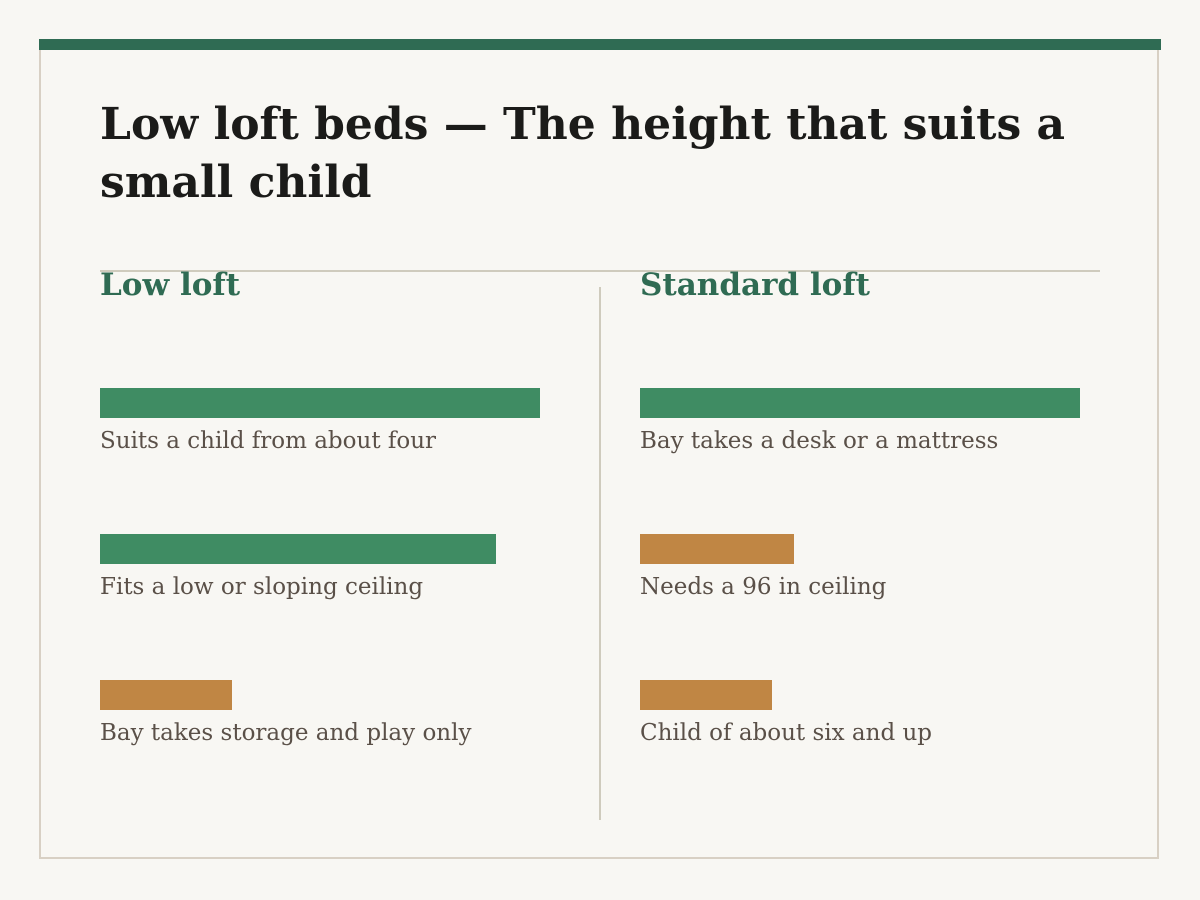 Image resolution: width=1200 pixels, height=900 pixels. I want to click on column-divider, so click(600, 553).